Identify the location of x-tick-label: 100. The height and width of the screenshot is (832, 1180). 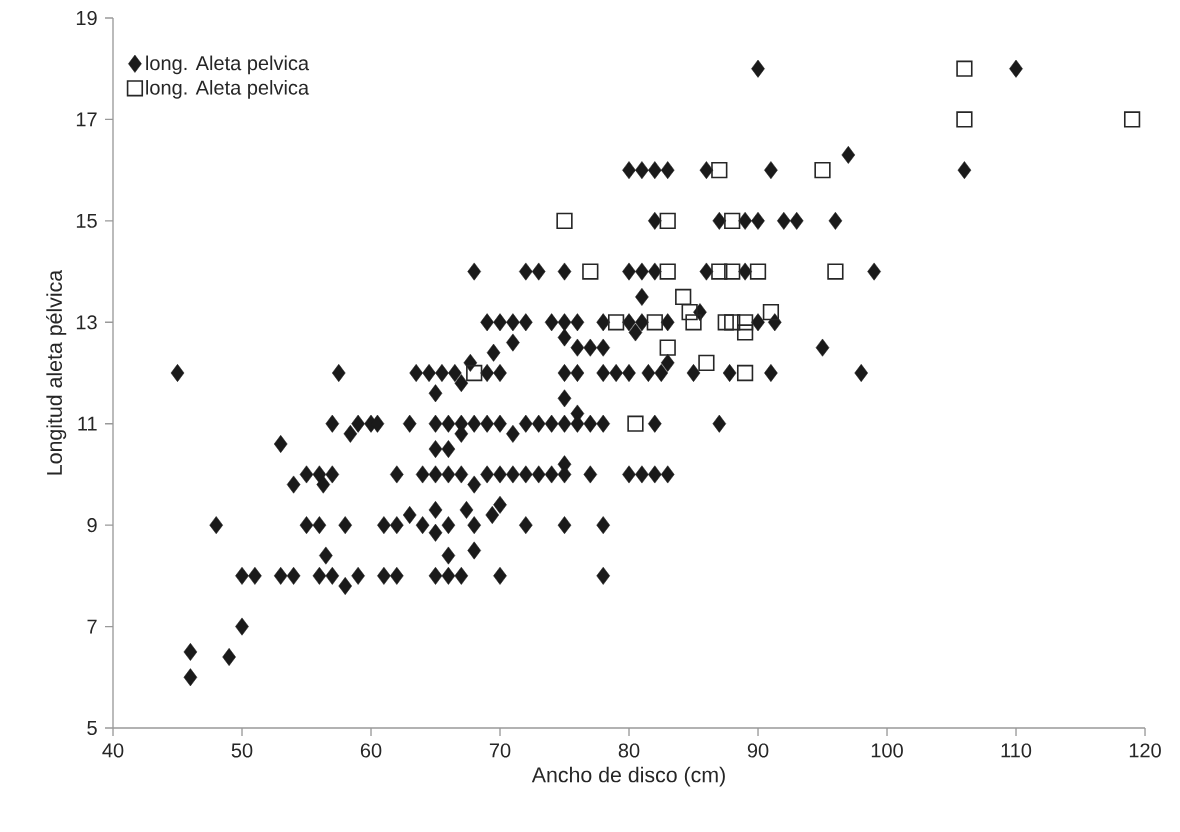
(887, 750).